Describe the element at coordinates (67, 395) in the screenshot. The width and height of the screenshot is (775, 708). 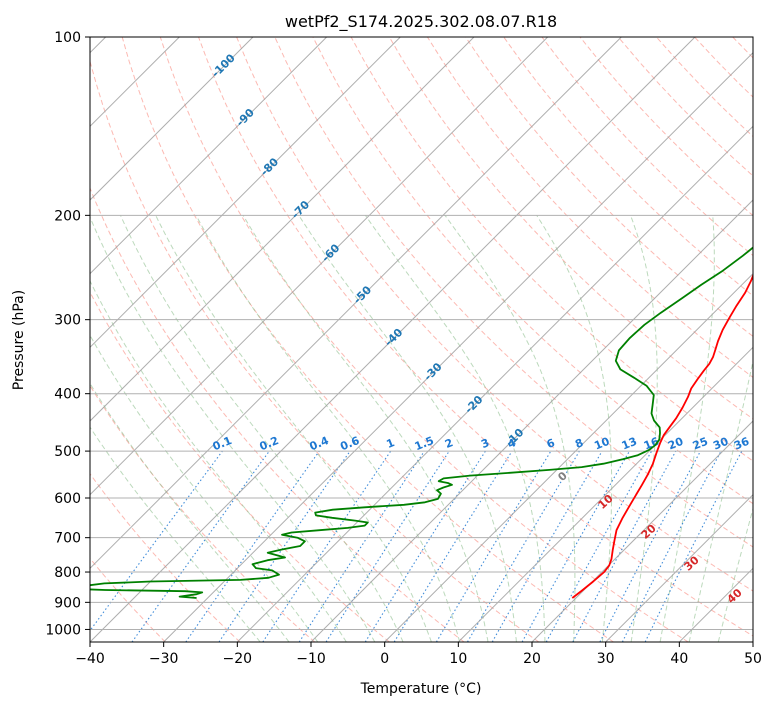
I see `y-tick-label: 400` at that location.